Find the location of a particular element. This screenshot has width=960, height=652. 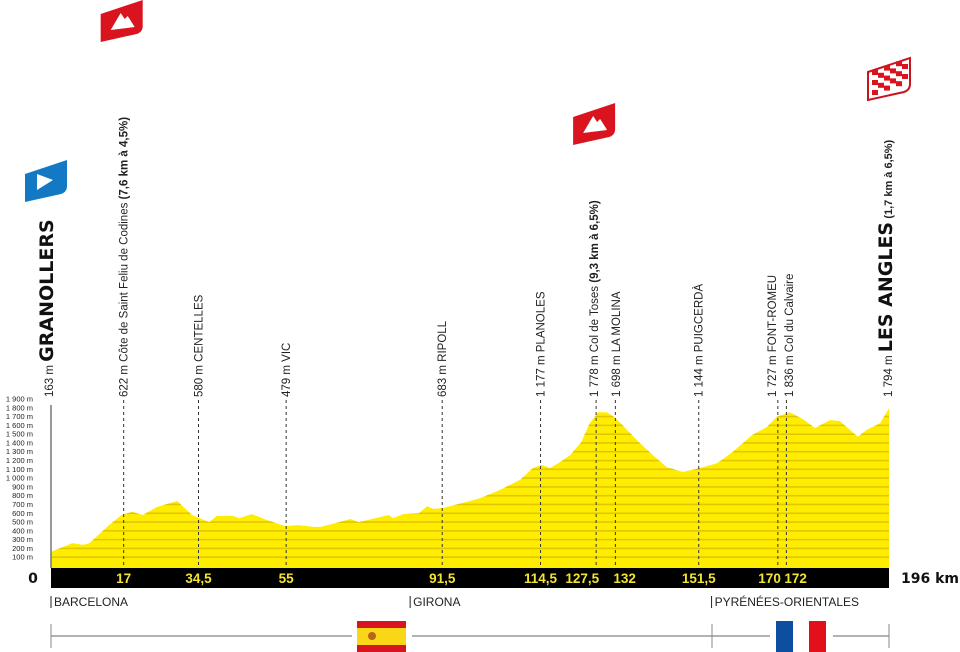

waypoint-name: VIC is located at coordinates (287, 352).